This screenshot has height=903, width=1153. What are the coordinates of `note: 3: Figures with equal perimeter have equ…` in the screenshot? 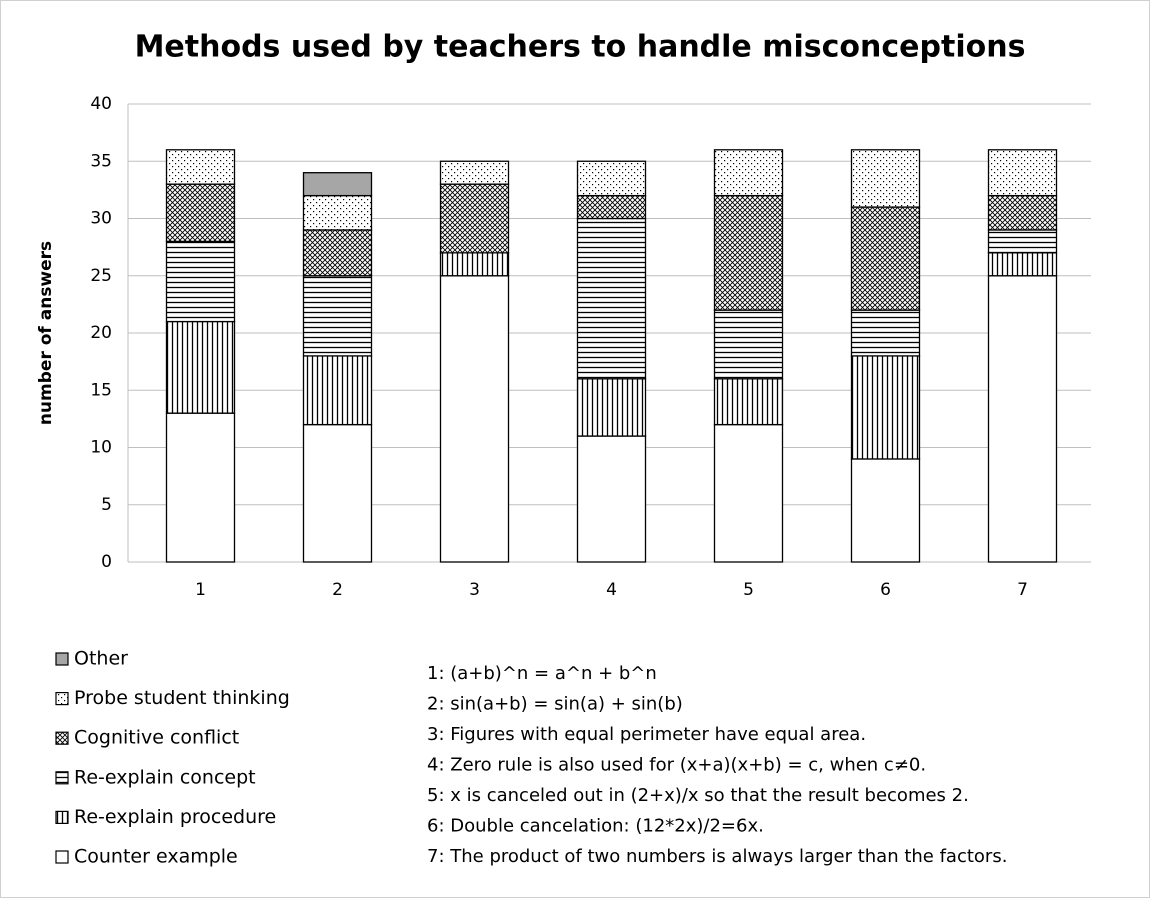 It's located at (646, 734).